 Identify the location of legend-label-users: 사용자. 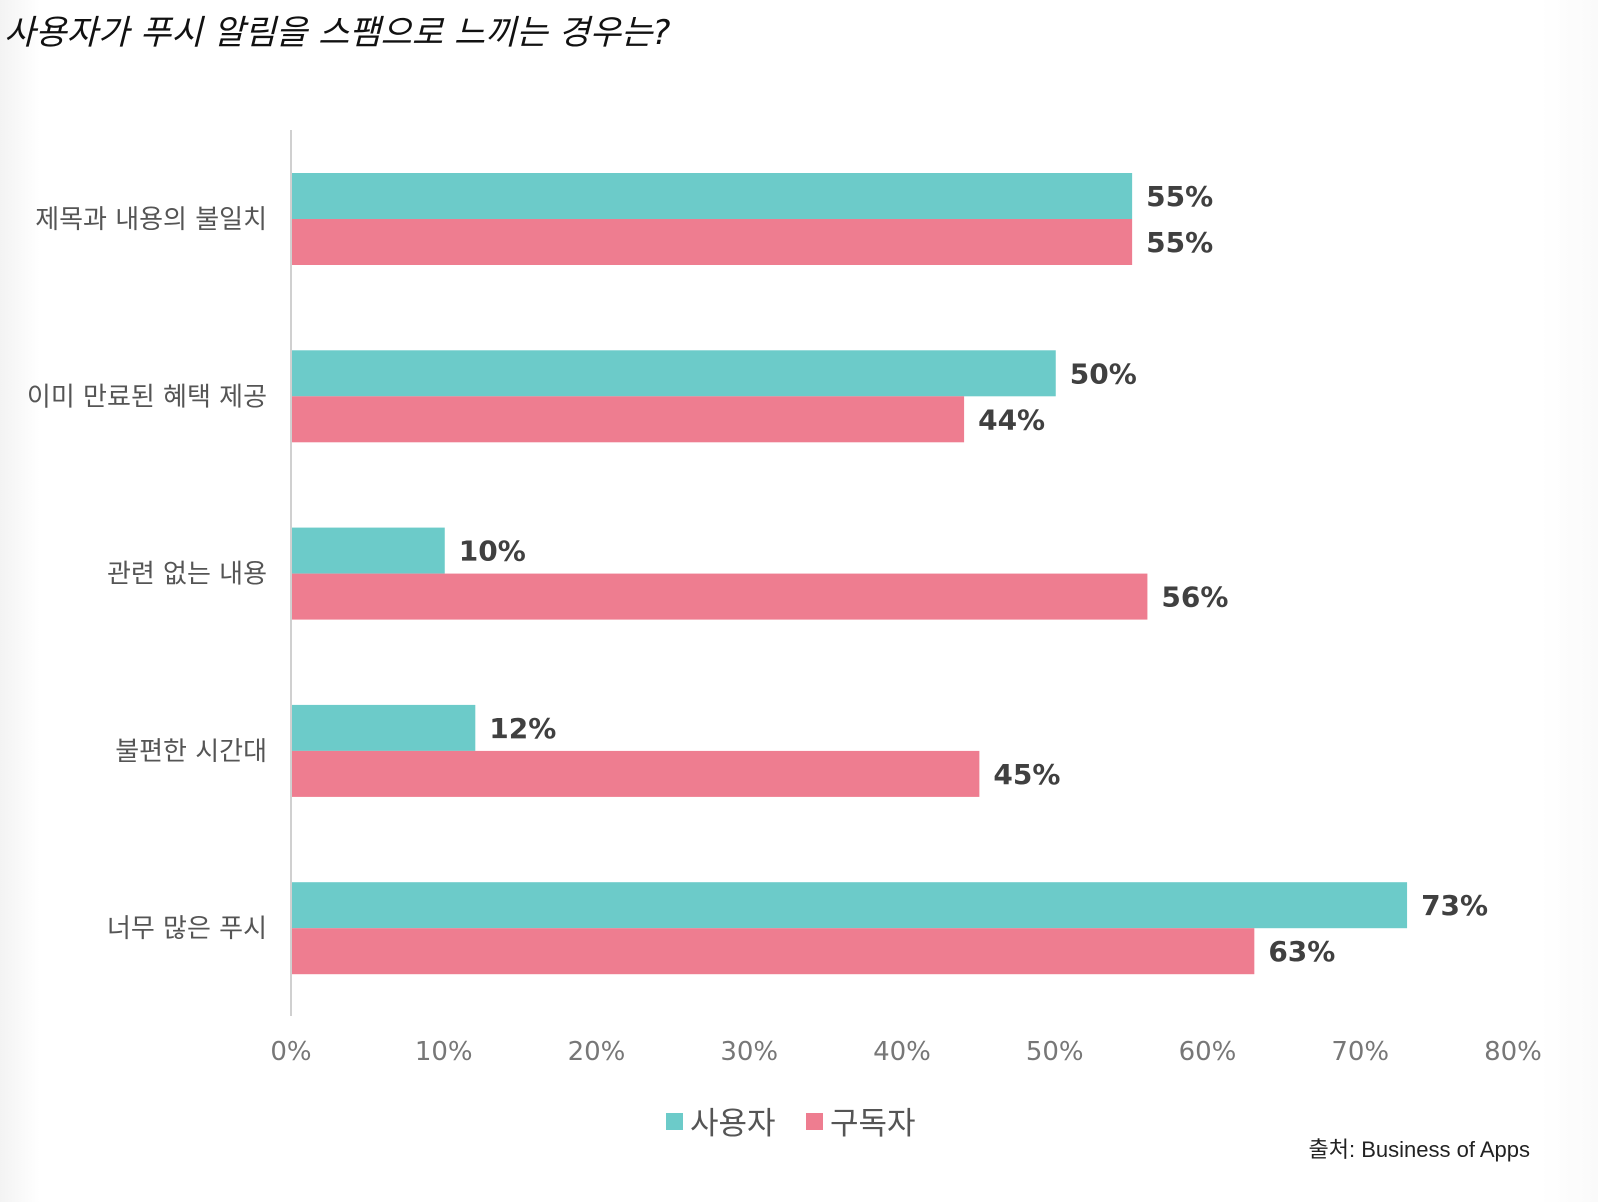
(733, 1124).